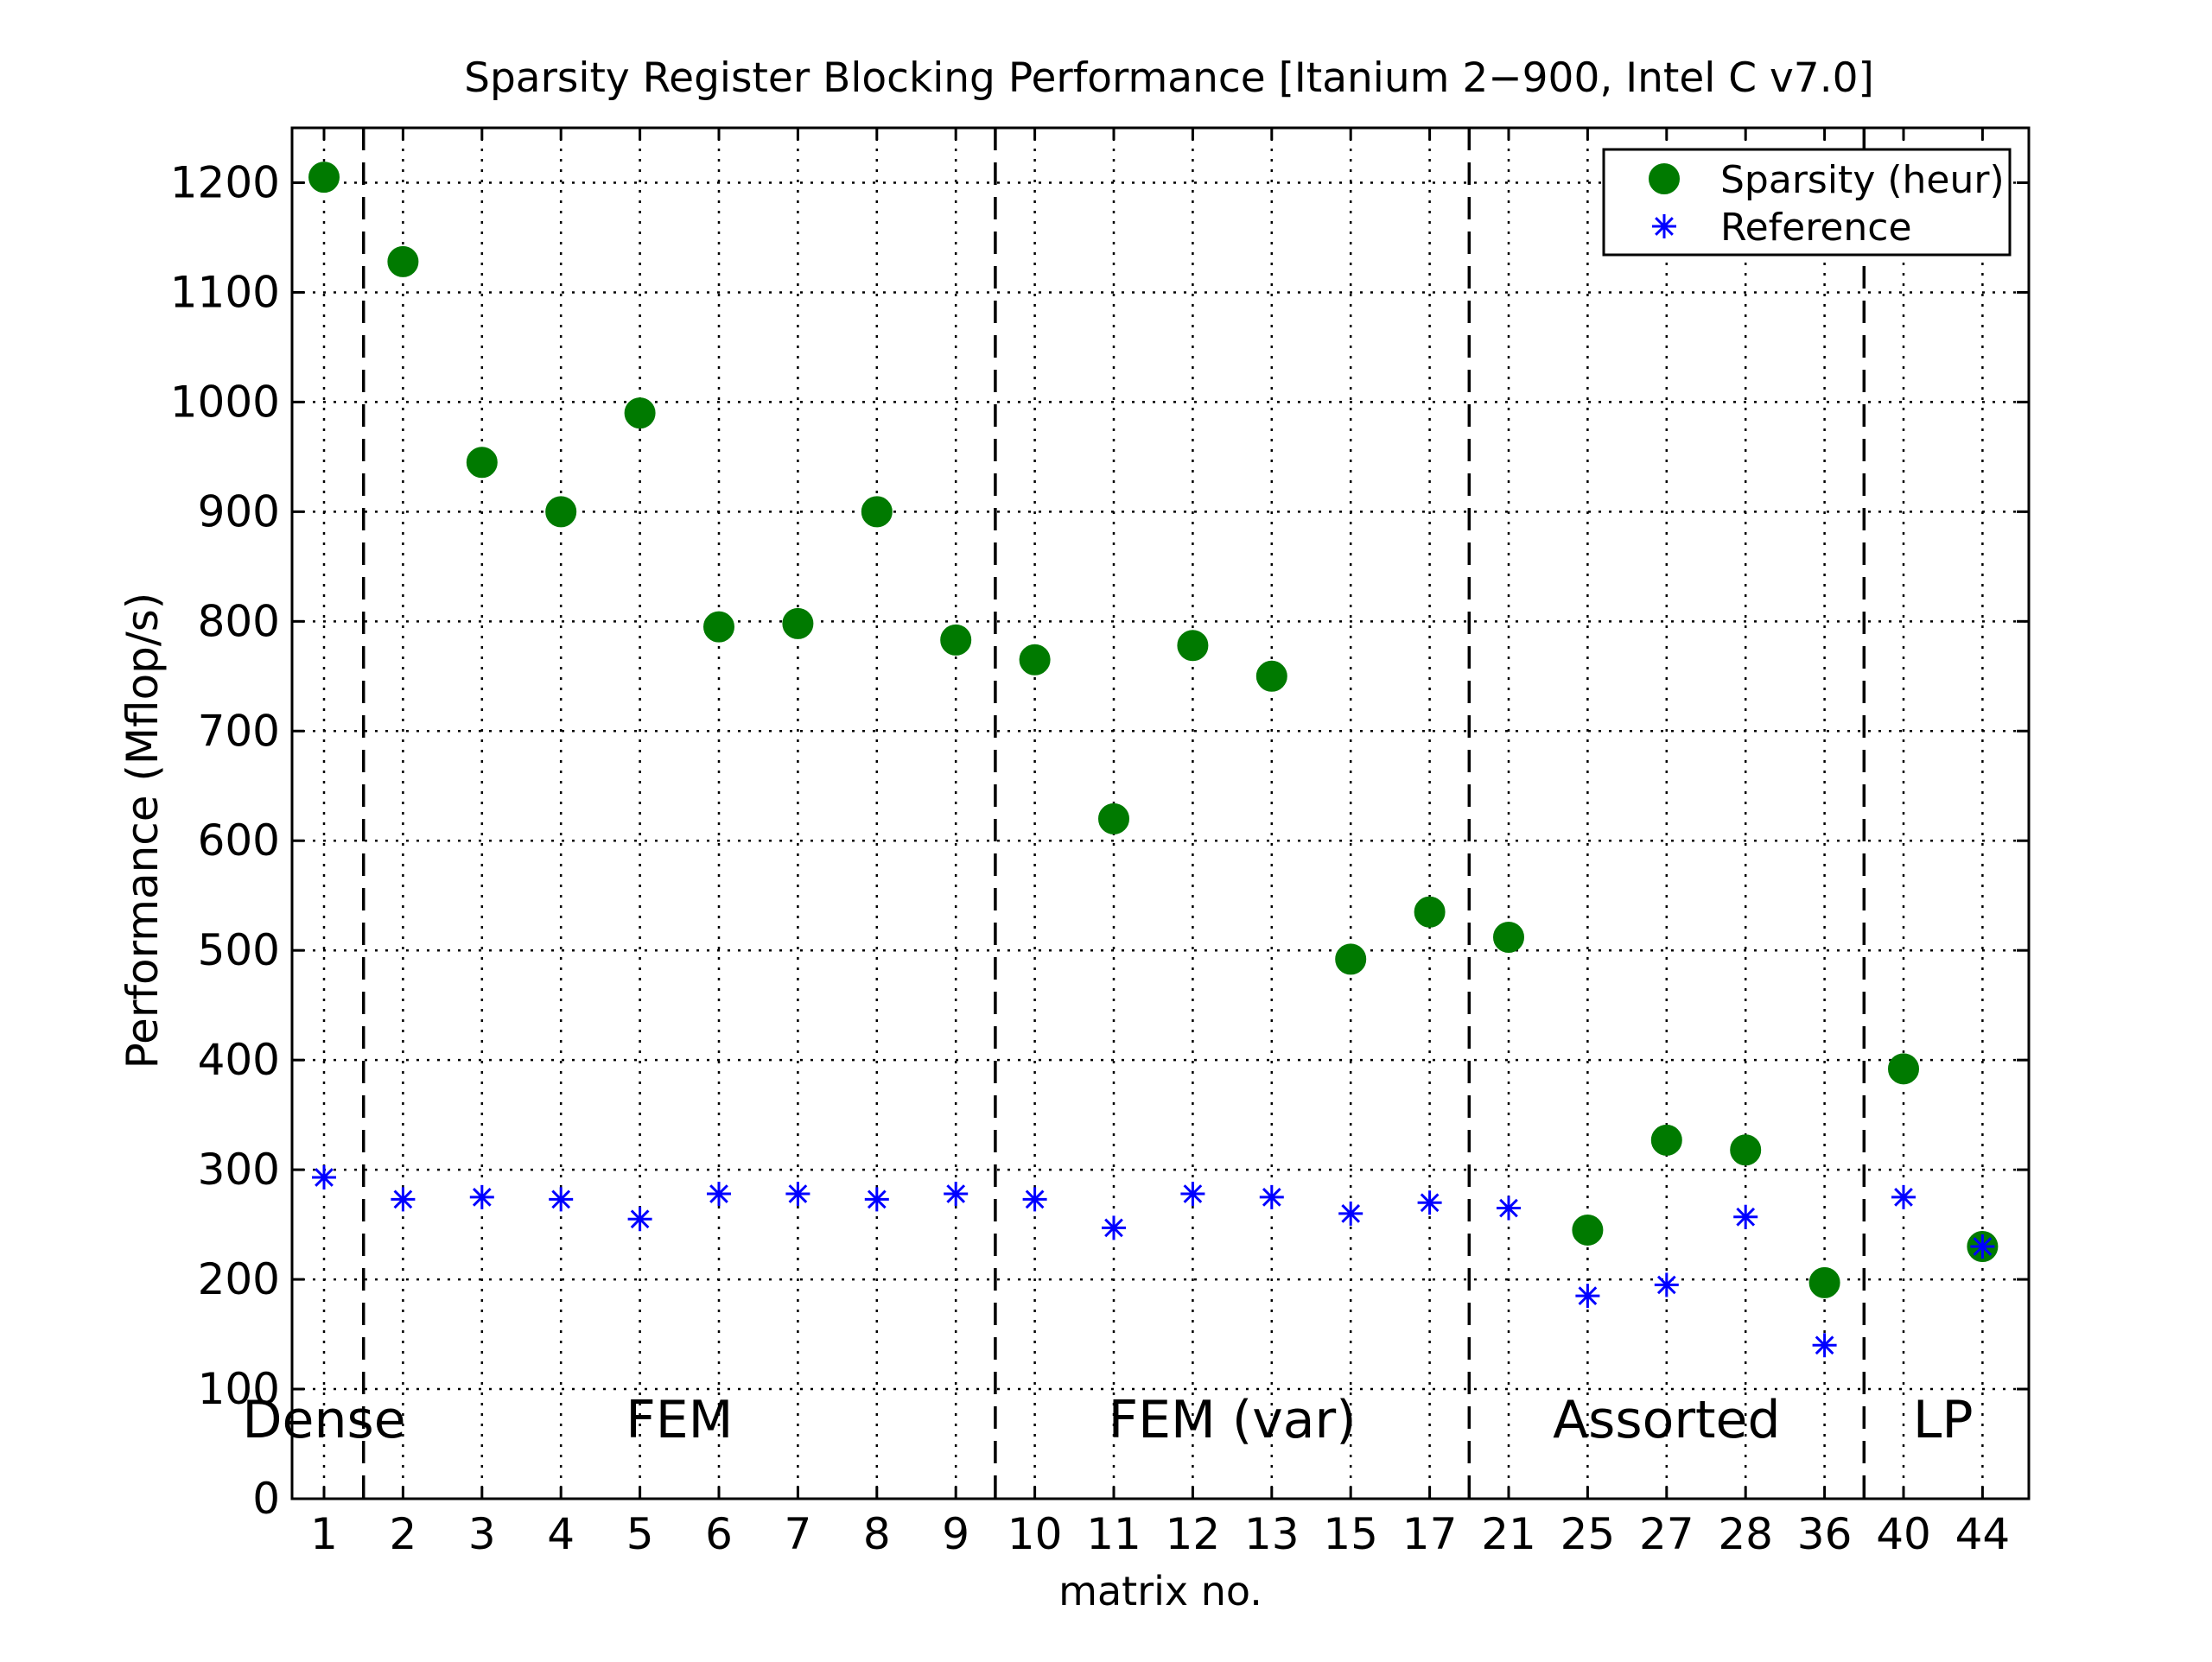  What do you see at coordinates (1825, 1534) in the screenshot?
I see `x-tick-label: 36` at bounding box center [1825, 1534].